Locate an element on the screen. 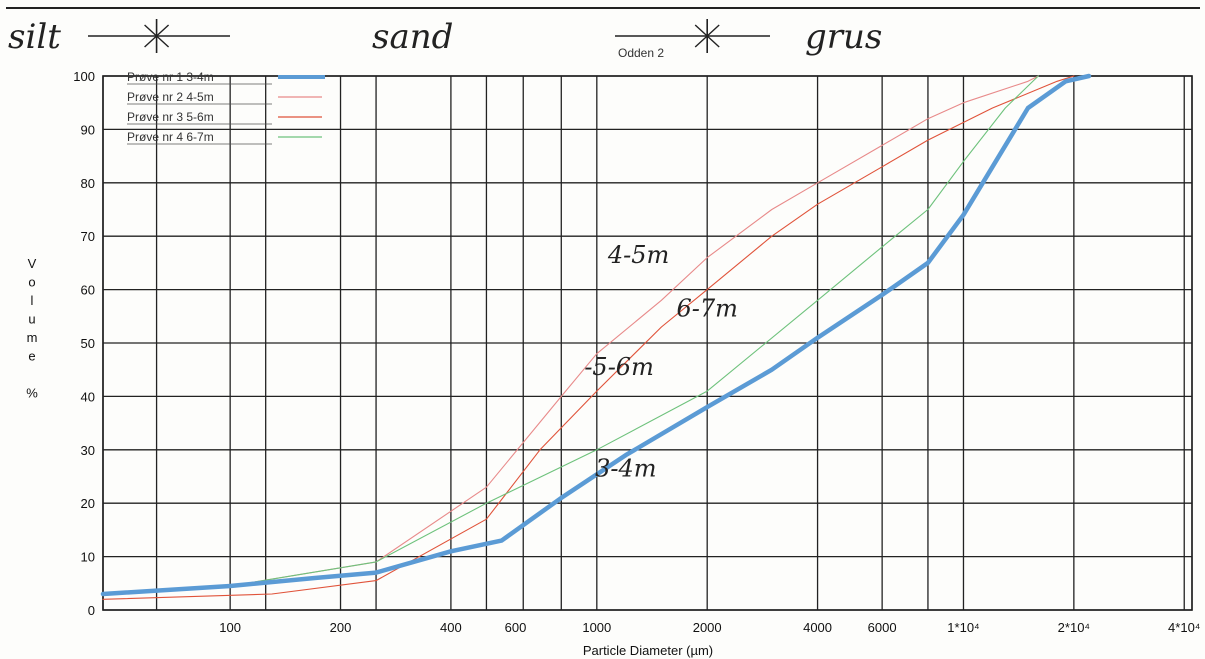 This screenshot has height=659, width=1205. legend-label: Prøve nr 2 4-5m is located at coordinates (170, 97).